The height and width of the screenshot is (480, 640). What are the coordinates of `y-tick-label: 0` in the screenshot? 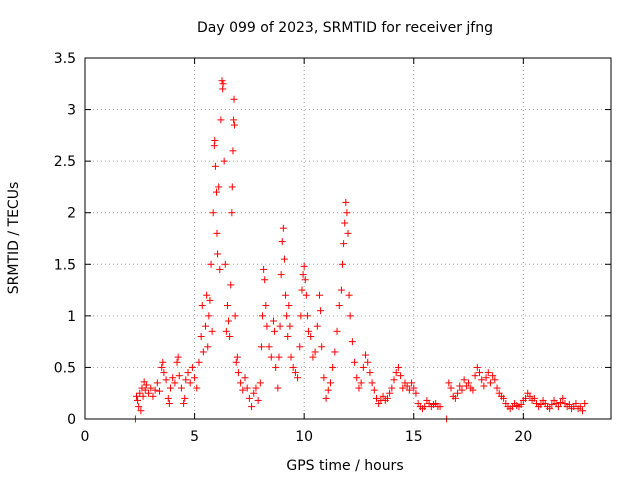 It's located at (71, 420).